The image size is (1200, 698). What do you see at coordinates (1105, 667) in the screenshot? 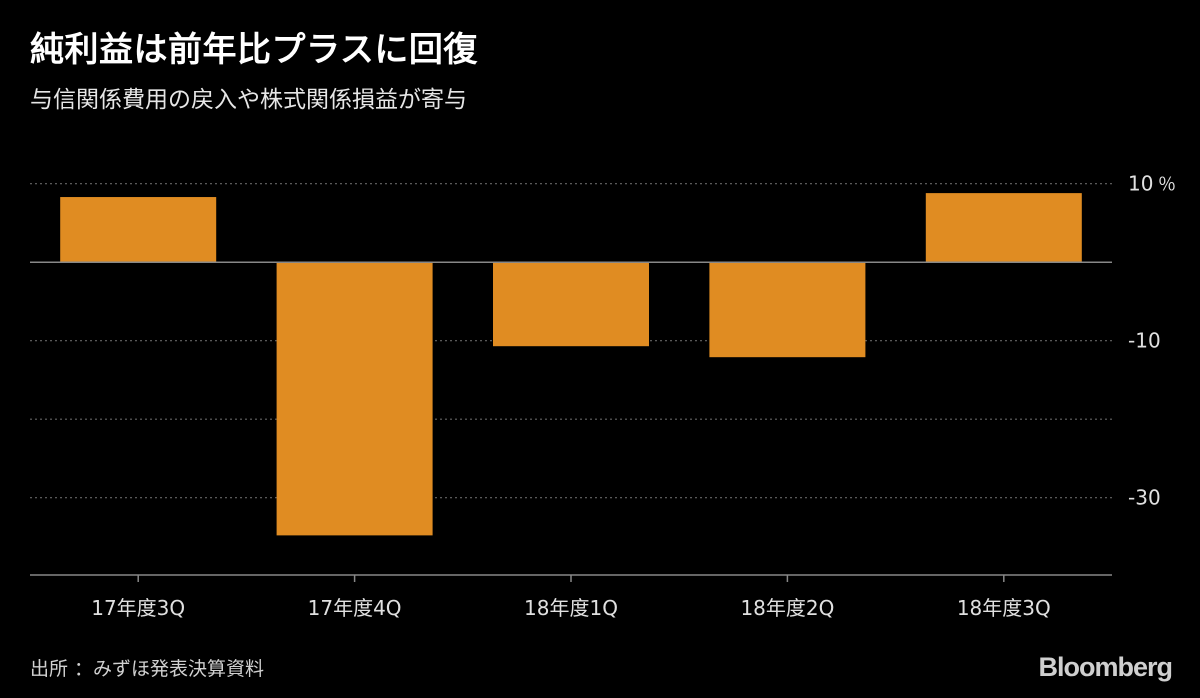
I see `bloomberg-logo: Bloomberg` at bounding box center [1105, 667].